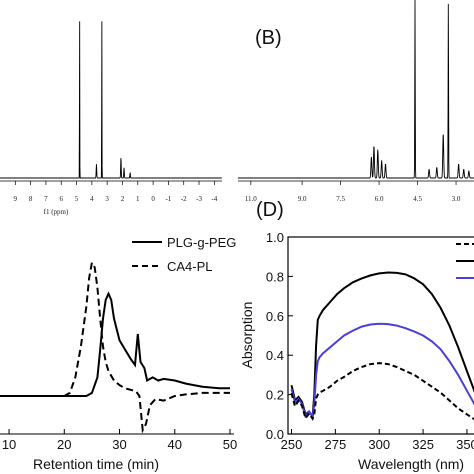  What do you see at coordinates (31, 199) in the screenshot?
I see `panel-a-x-tick-label: 8` at bounding box center [31, 199].